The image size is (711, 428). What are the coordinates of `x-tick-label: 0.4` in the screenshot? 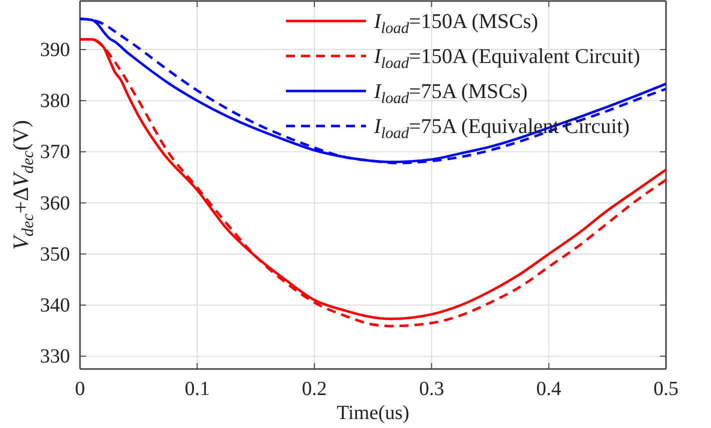 It's located at (549, 389).